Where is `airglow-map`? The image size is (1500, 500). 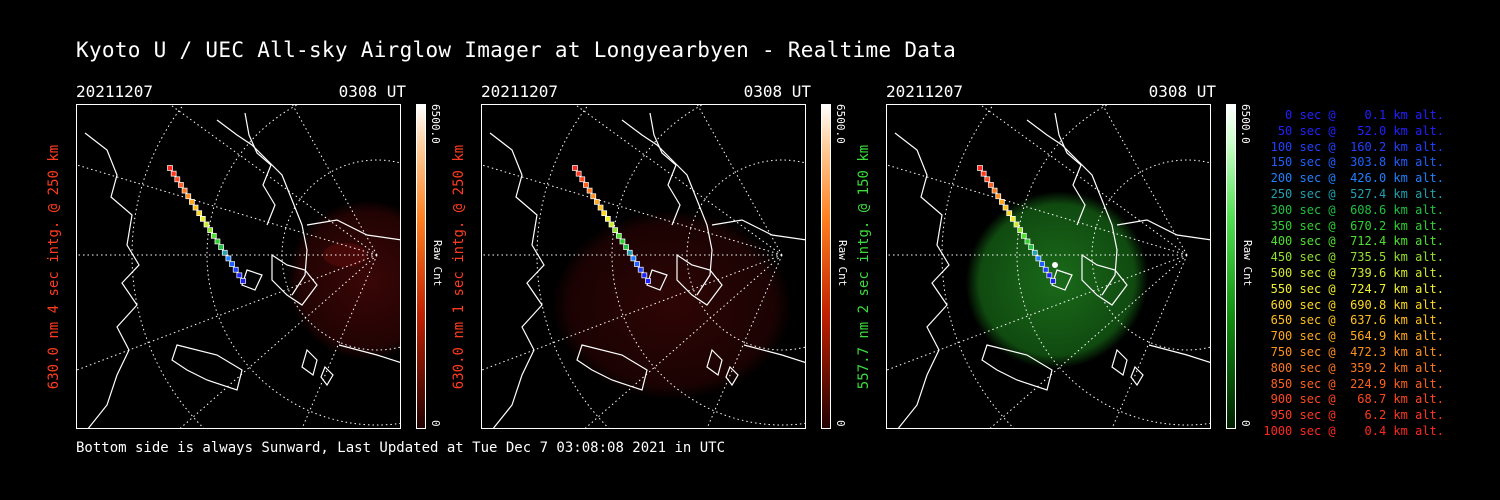 airglow-map is located at coordinates (643, 266).